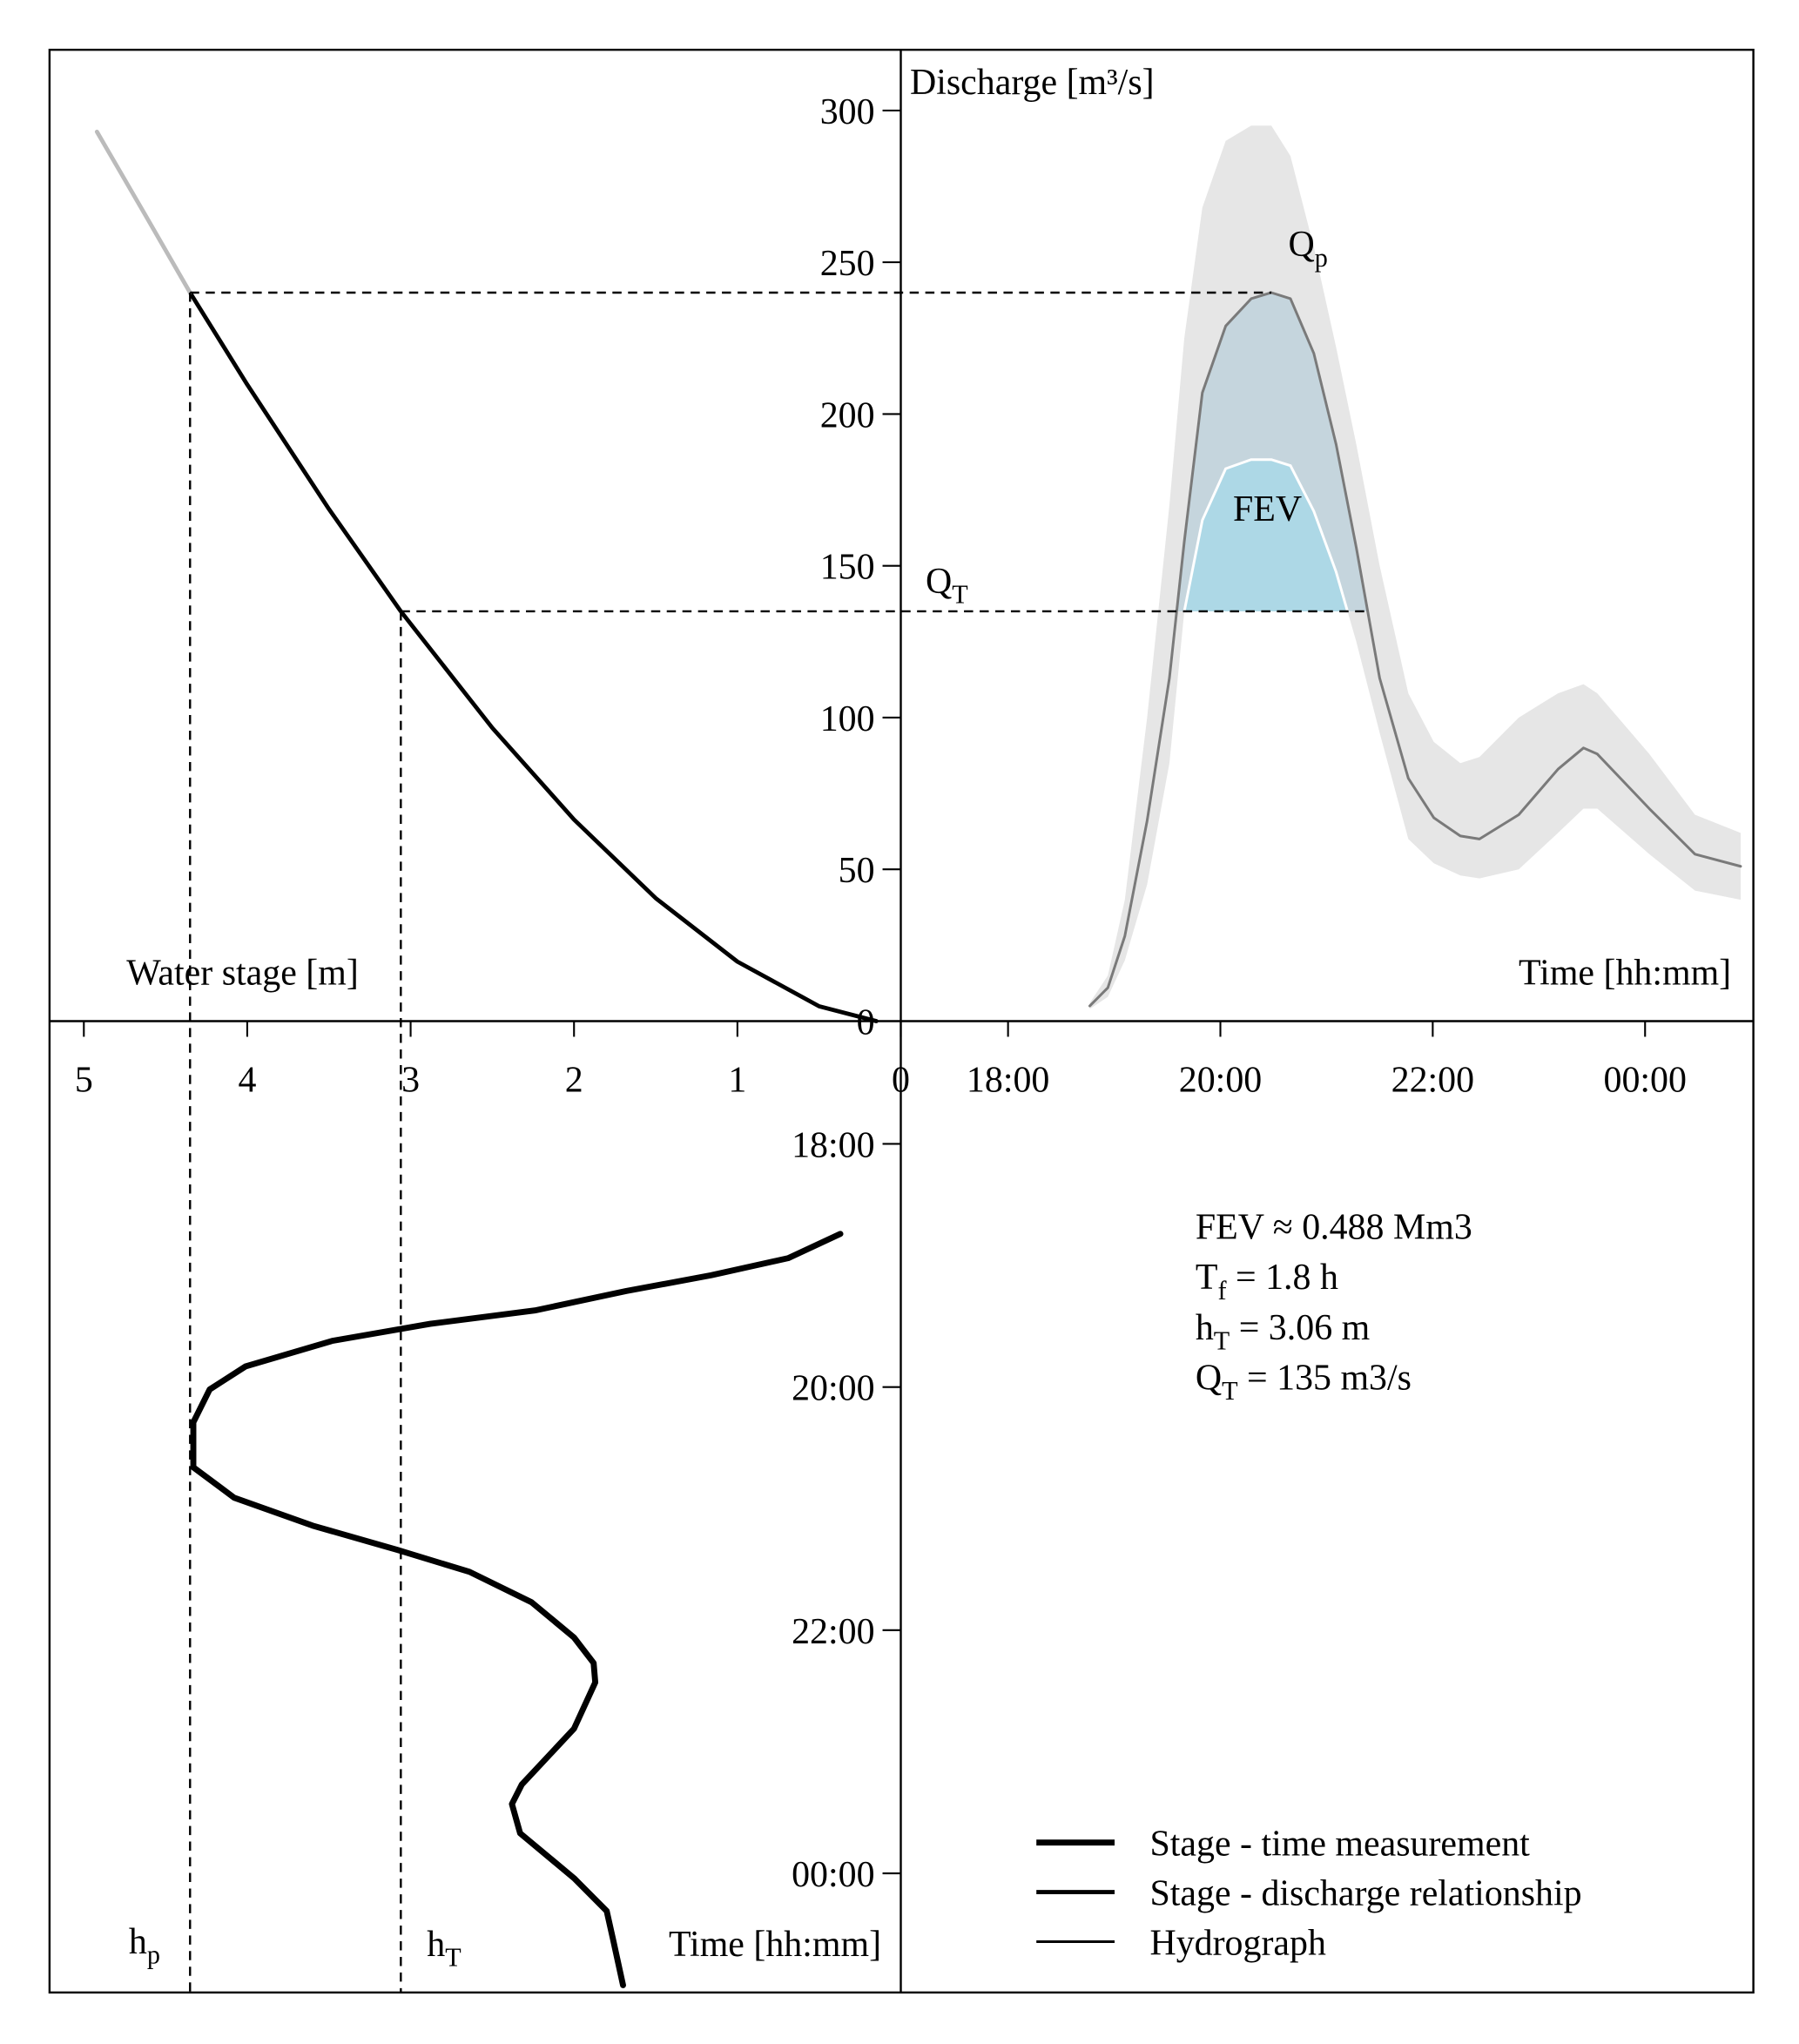 This screenshot has width=1799, height=2044. I want to click on peak-stage-label: hp, so click(144, 1946).